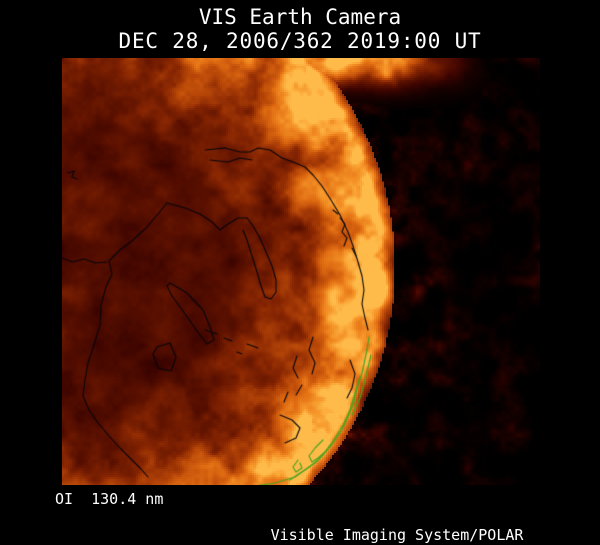 Image resolution: width=600 pixels, height=545 pixels. What do you see at coordinates (109, 499) in the screenshot?
I see `wavelength-label: OI 130.4 nm` at bounding box center [109, 499].